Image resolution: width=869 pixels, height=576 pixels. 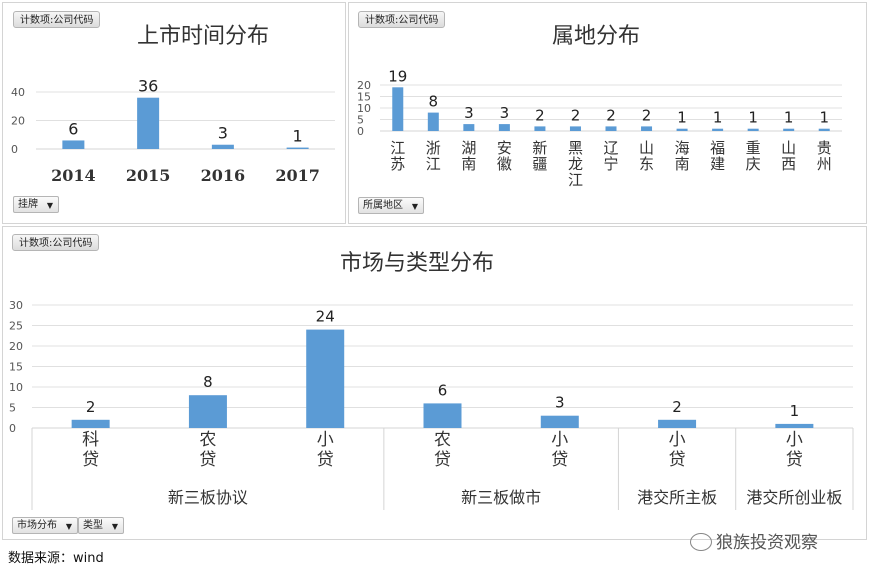 I want to click on data-source-note: 数据来源：wind, so click(x=56, y=558).